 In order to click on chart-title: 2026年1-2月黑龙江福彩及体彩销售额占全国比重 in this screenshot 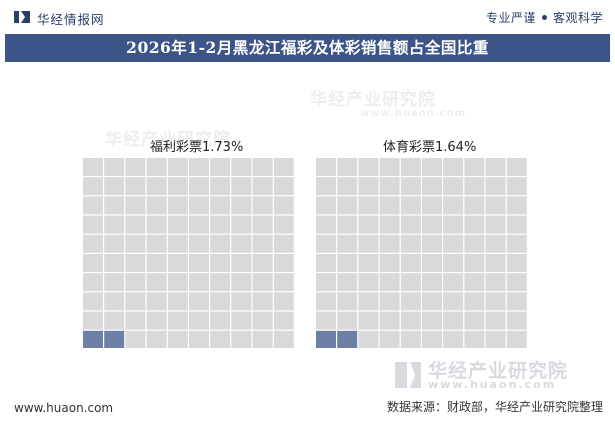, I will do `click(307, 48)`.